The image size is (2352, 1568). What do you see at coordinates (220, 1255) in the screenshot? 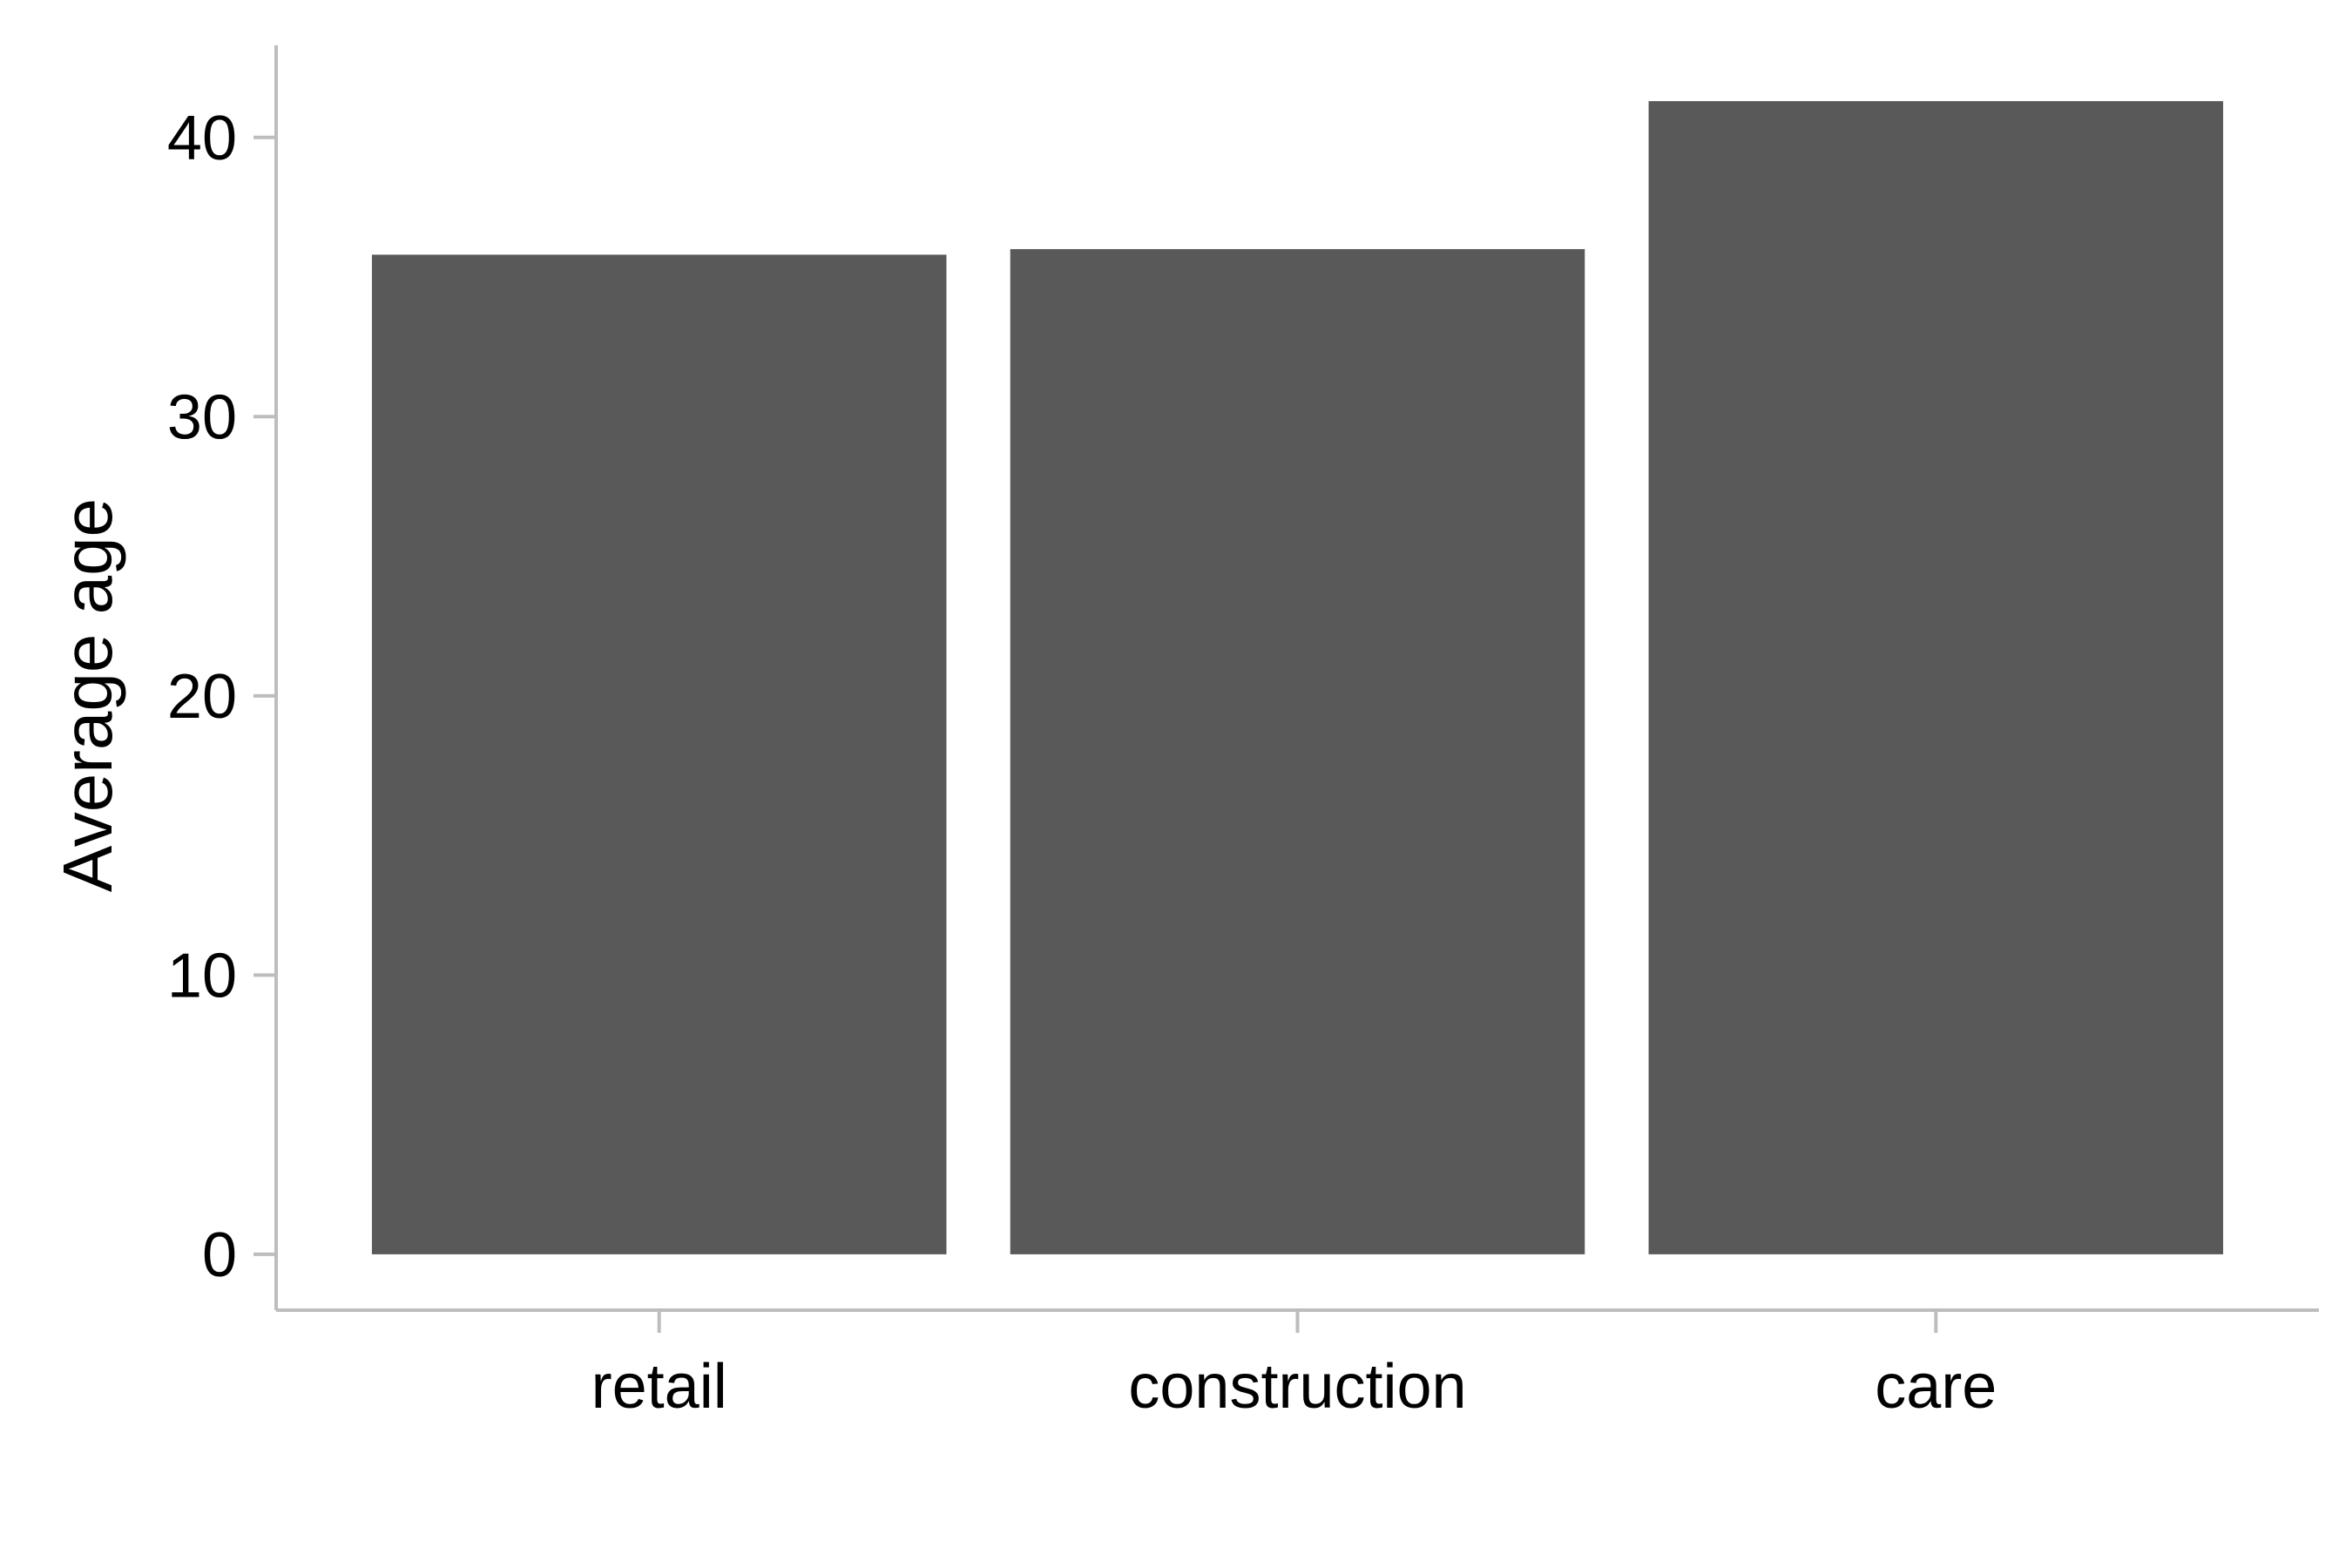
I see `y-tick-label-0: 0` at bounding box center [220, 1255].